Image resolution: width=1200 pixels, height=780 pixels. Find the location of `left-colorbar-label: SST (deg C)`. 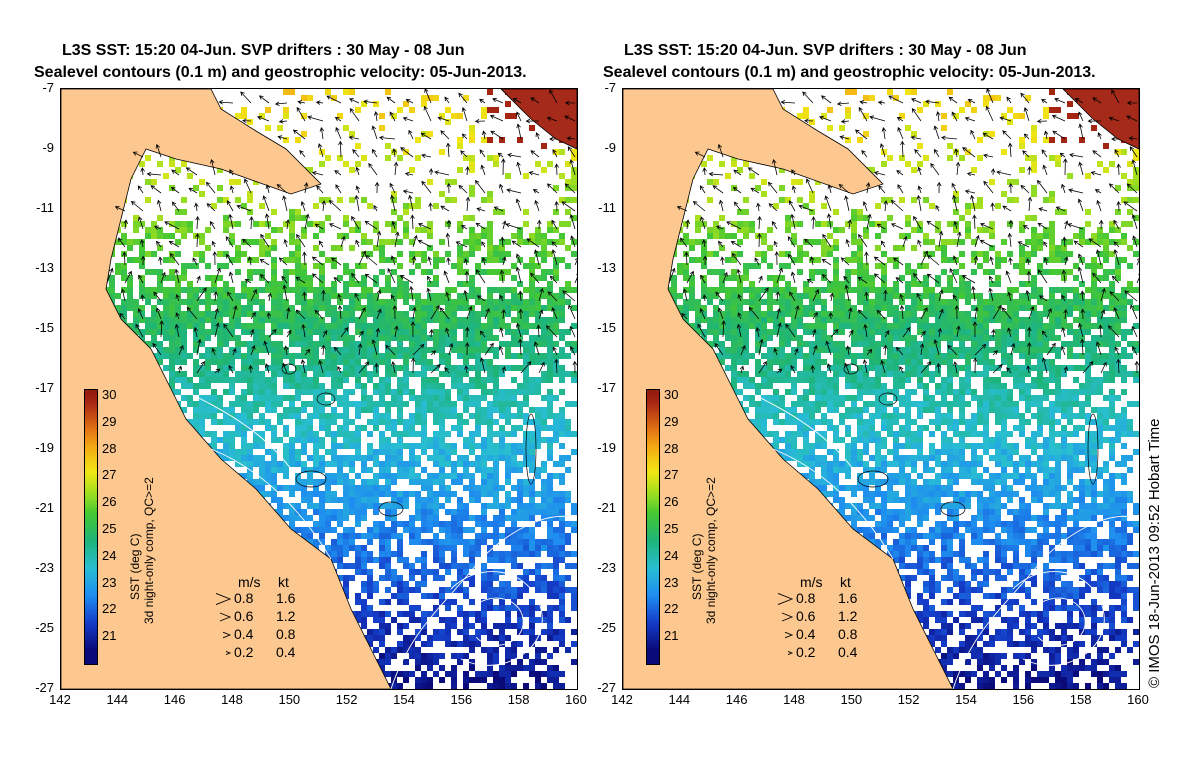

left-colorbar-label: SST (deg C) is located at coordinates (135, 566).